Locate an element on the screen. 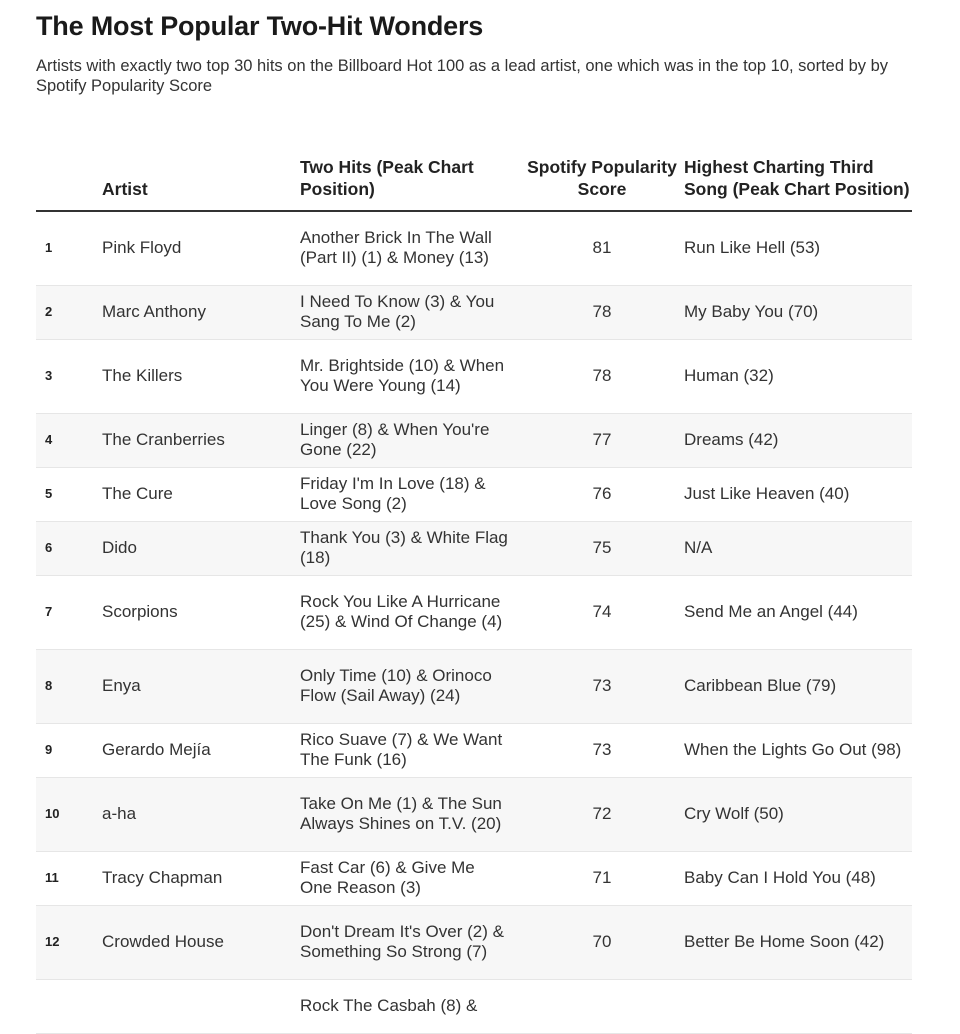  cell-two-hits: Fast Car (6) & Give Me One Reason (3) is located at coordinates (410, 878).